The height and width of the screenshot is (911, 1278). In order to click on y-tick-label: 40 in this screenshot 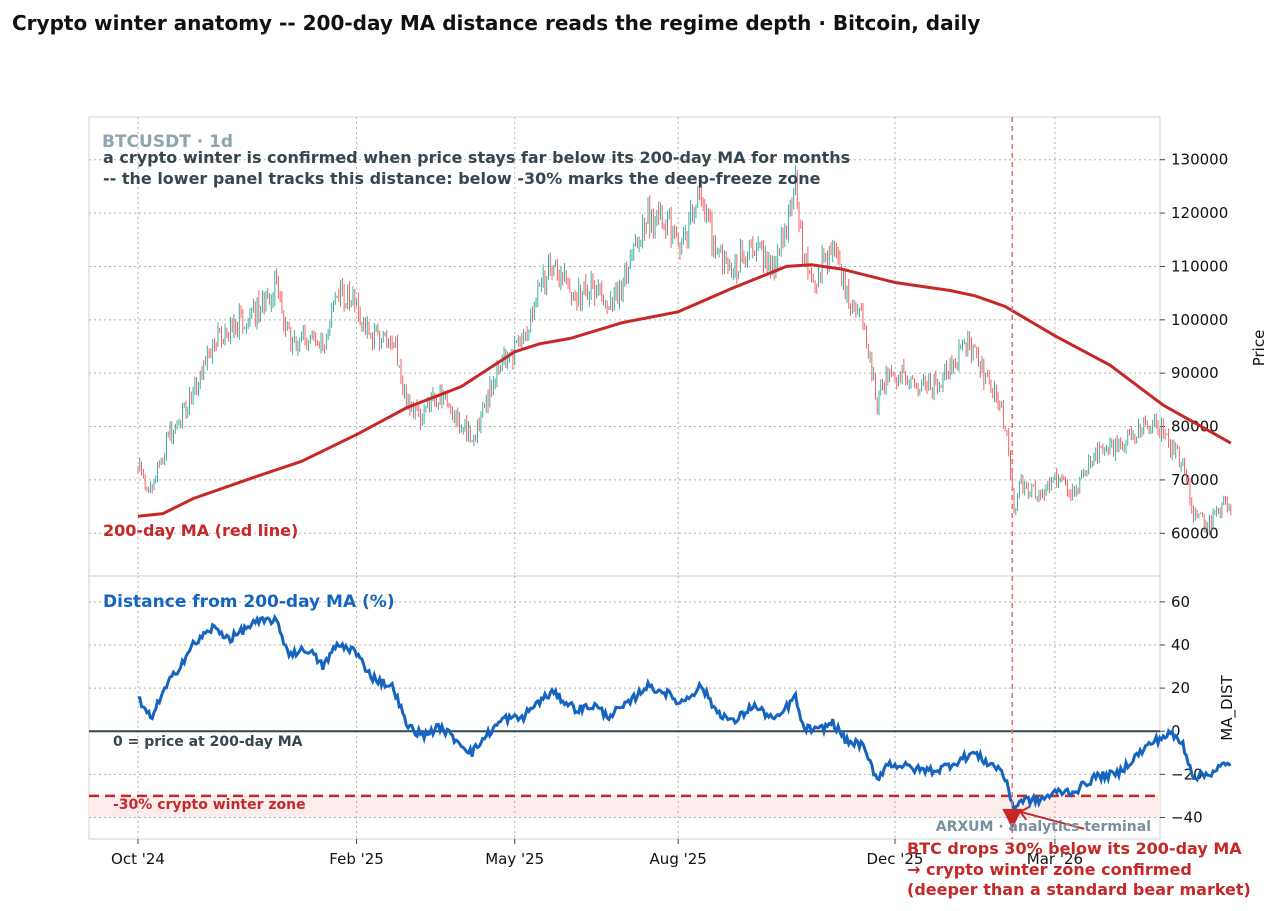, I will do `click(1180, 645)`.